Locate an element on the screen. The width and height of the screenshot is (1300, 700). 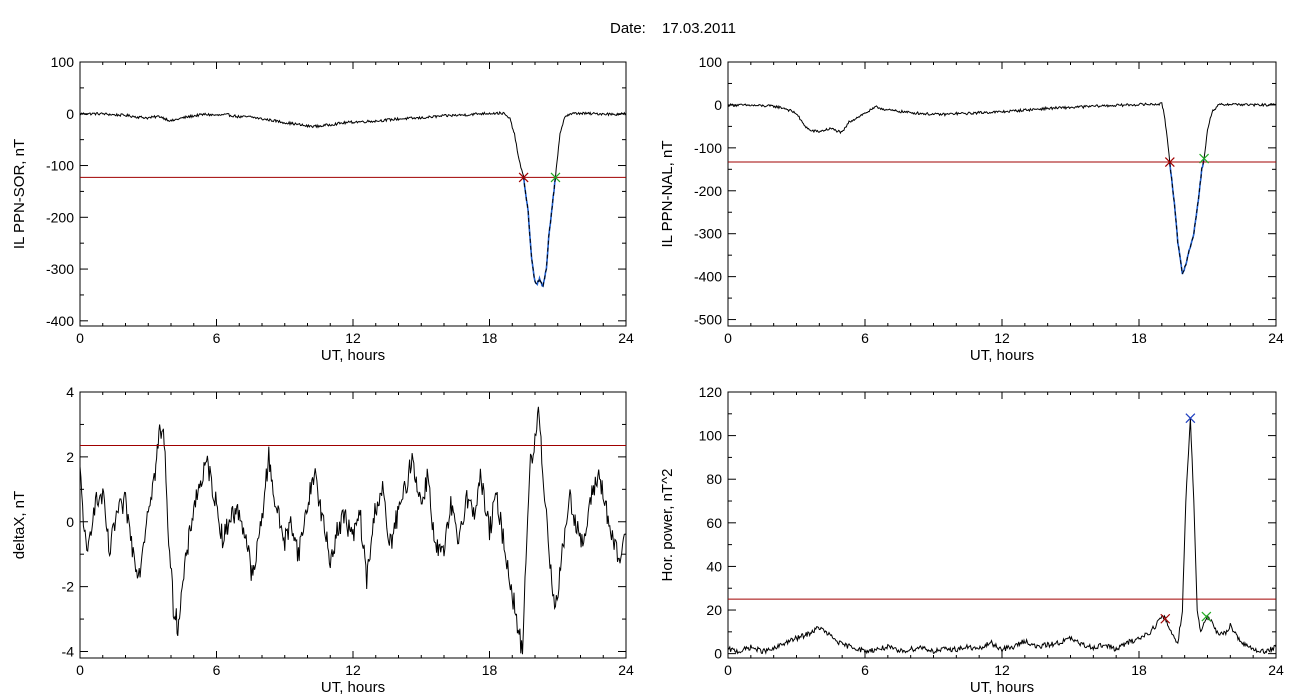
y-axis-label: IL PPN-SOR, nT is located at coordinates (19, 194).